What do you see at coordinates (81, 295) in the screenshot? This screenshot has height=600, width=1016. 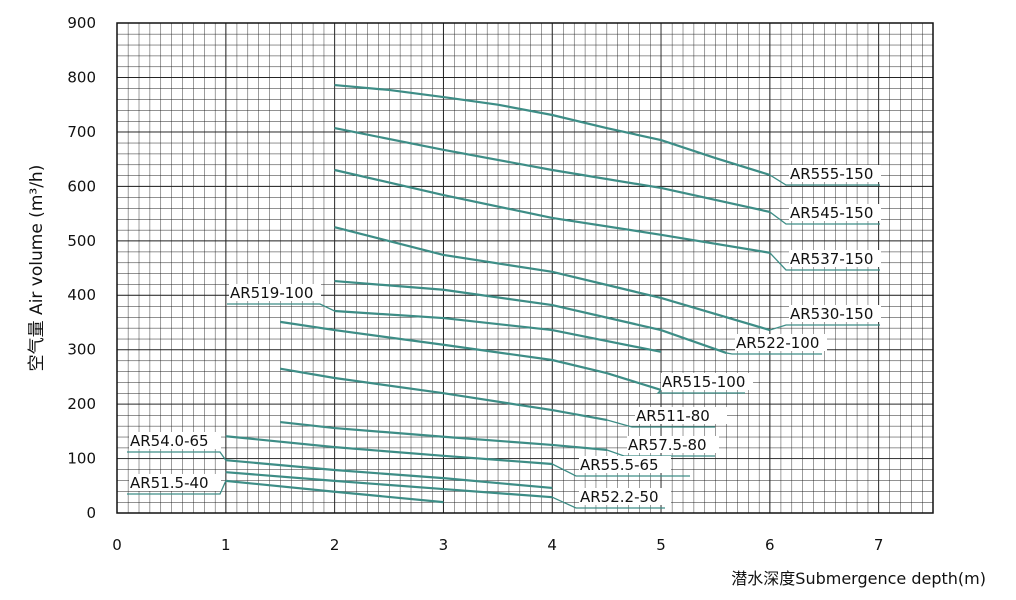 I see `y-tick-label: 400` at bounding box center [81, 295].